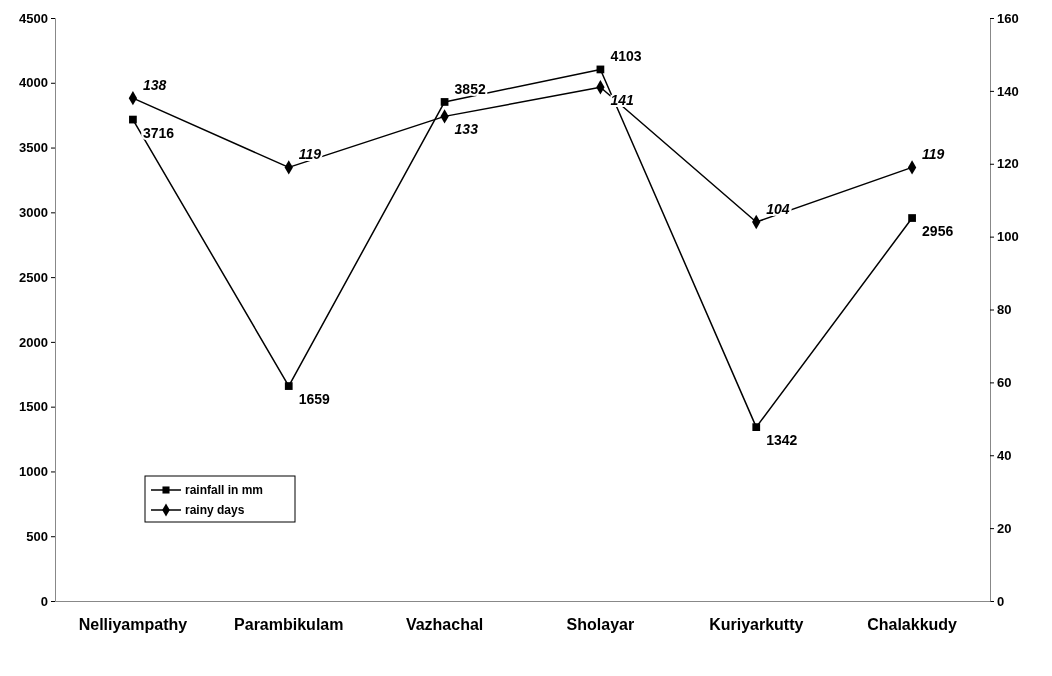  Describe the element at coordinates (215, 510) in the screenshot. I see `legend-label: rainy days` at that location.